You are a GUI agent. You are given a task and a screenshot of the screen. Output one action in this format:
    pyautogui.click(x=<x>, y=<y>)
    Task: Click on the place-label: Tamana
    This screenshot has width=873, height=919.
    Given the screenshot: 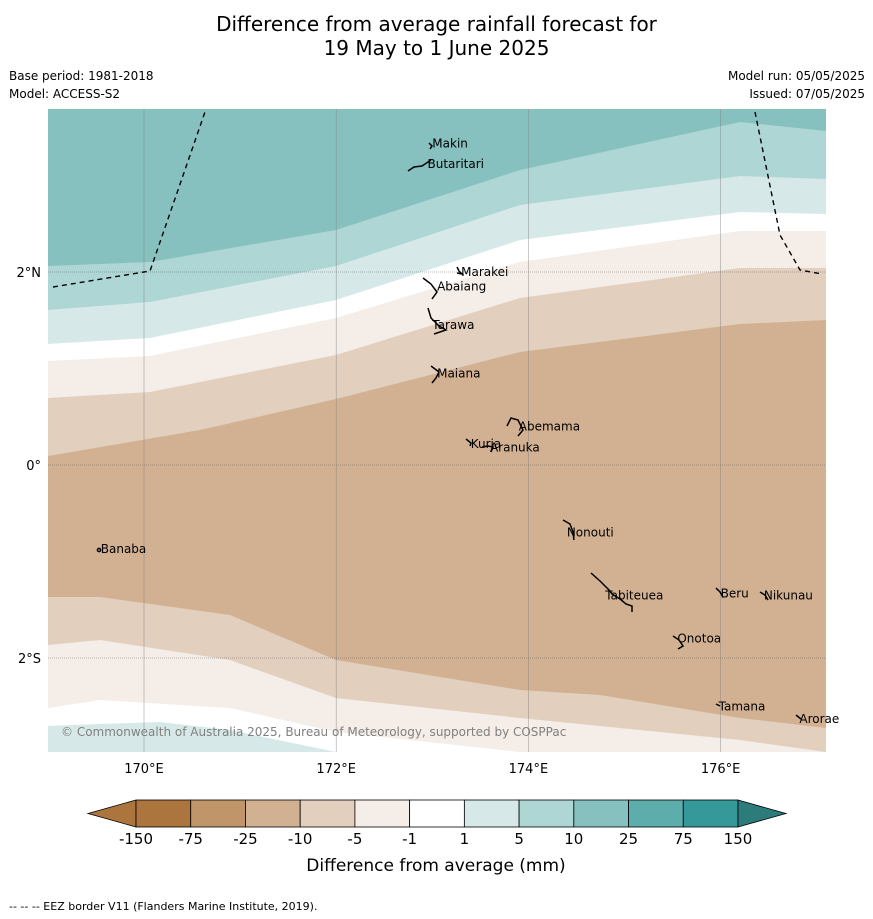 What is the action you would take?
    pyautogui.click(x=742, y=706)
    